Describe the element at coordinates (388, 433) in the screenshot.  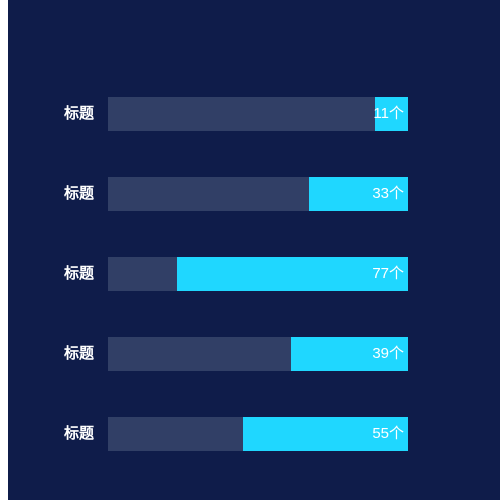
I see `data-label: 55个` at that location.